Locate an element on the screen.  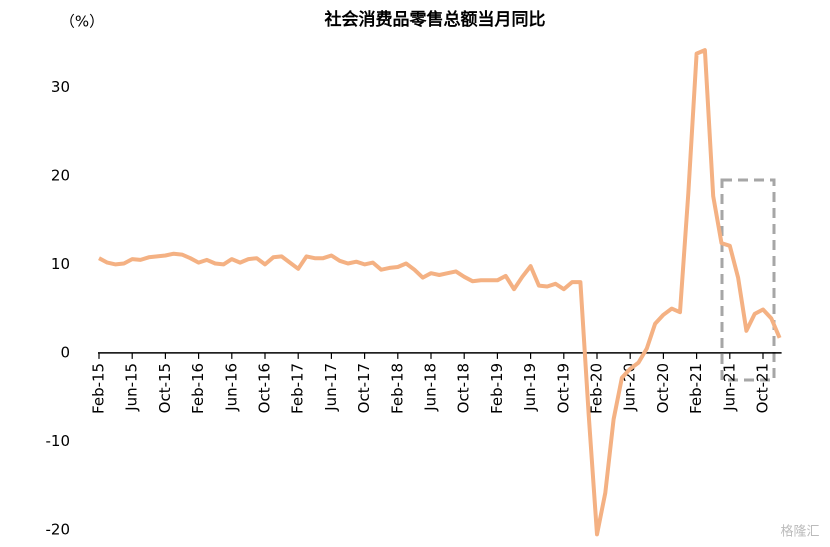
x-tick-label: Oct-21 is located at coordinates (763, 388).